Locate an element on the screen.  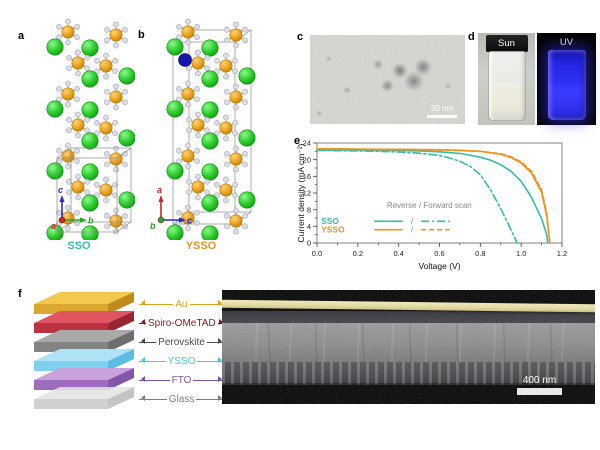
sun-label: Sun is located at coordinates (506, 43).